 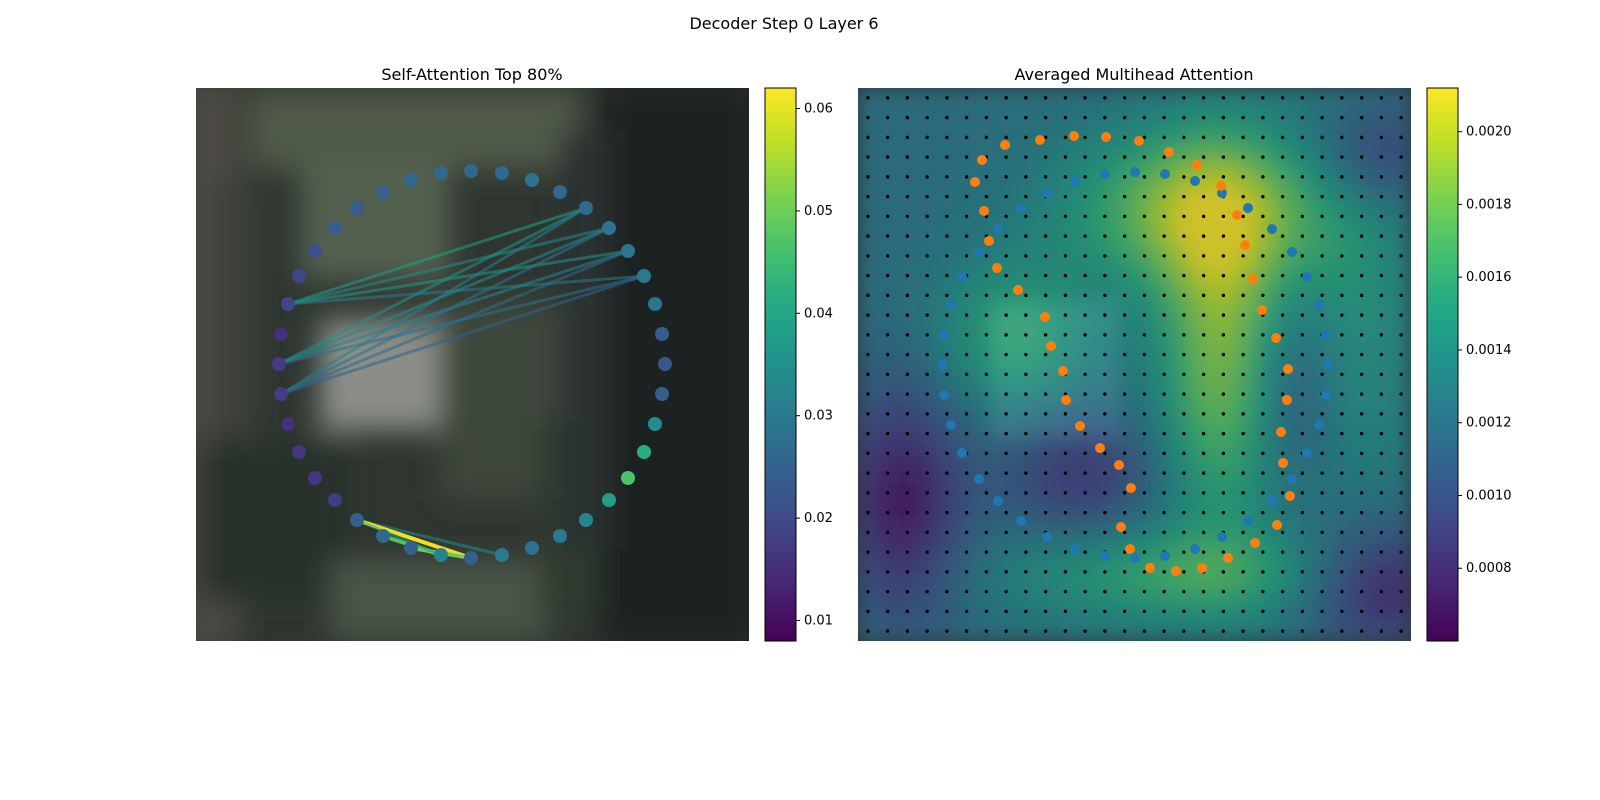 What do you see at coordinates (462, 335) in the screenshot?
I see `attention-edge` at bounding box center [462, 335].